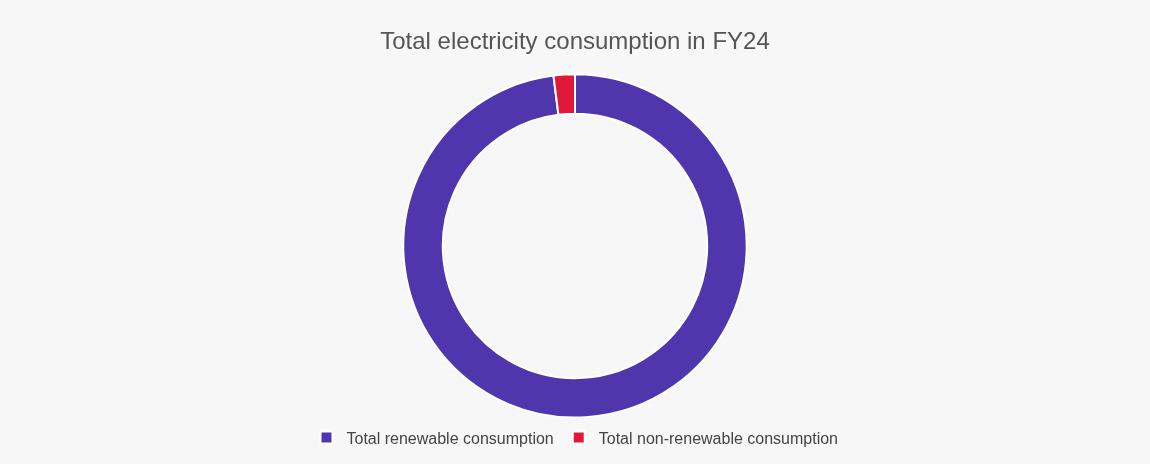 The height and width of the screenshot is (464, 1150). I want to click on chart-title: Total electricity consumption in FY24, so click(575, 41).